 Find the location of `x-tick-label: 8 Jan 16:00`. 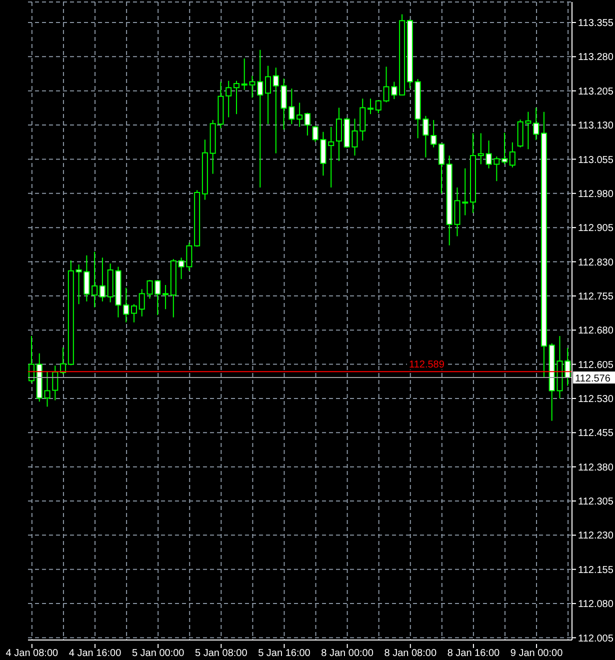

x-tick-label: 8 Jan 16:00 is located at coordinates (473, 653).